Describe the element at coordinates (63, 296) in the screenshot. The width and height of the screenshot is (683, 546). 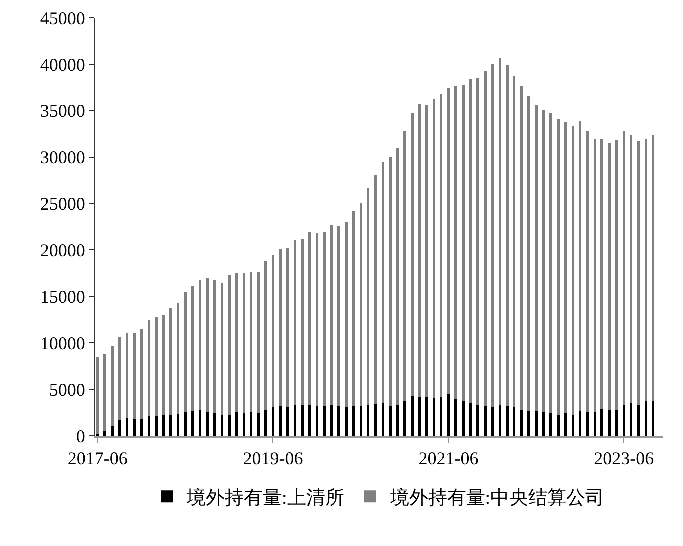
I see `y-tick-label: 15000` at that location.